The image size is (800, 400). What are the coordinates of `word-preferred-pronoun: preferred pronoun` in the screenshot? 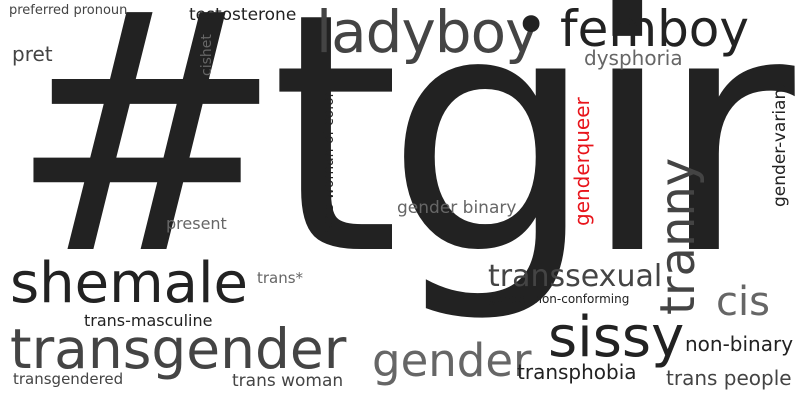 It's located at (68, 10).